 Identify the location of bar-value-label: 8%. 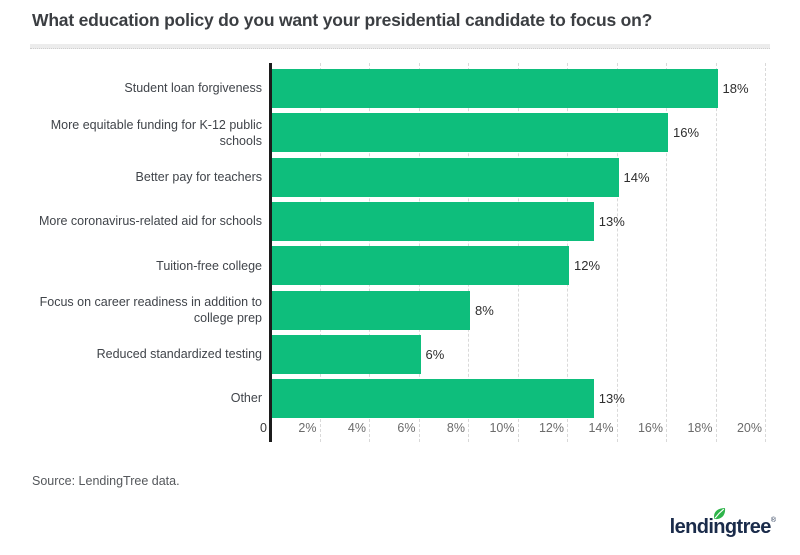
(484, 310).